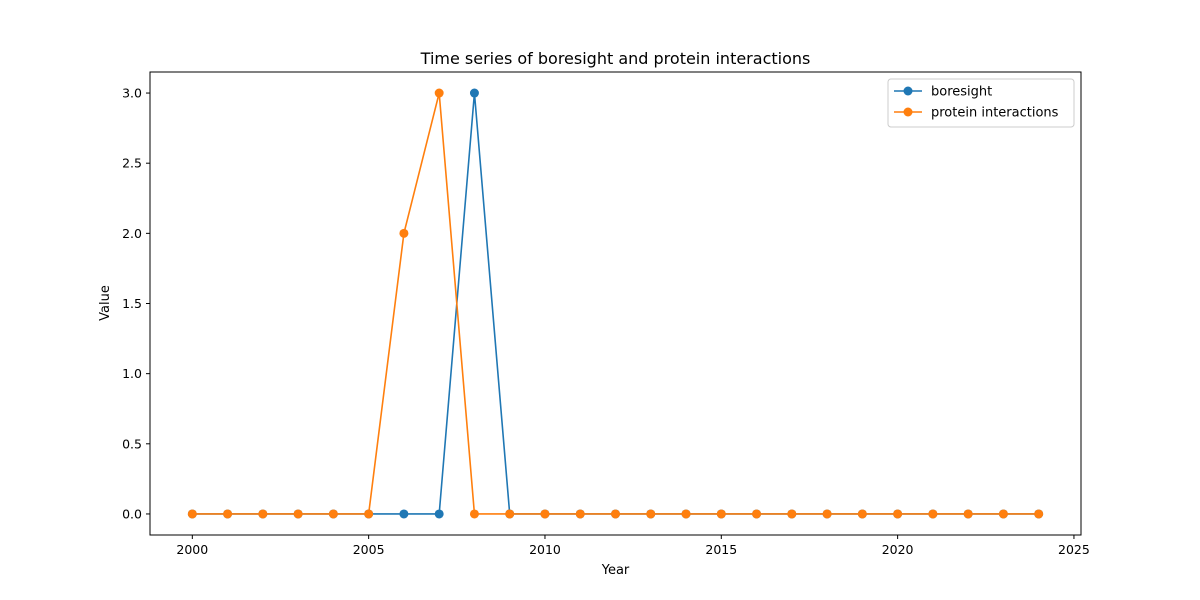 This screenshot has height=600, width=1200. What do you see at coordinates (132, 443) in the screenshot?
I see `y-tick-label: 0.5` at bounding box center [132, 443].